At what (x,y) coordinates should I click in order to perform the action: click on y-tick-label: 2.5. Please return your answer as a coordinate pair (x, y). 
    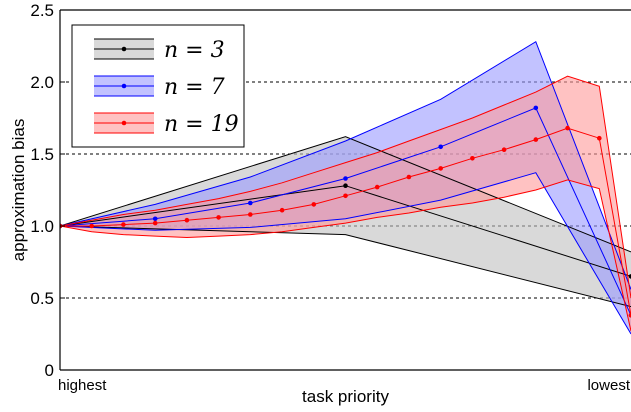
    Looking at the image, I should click on (42, 10).